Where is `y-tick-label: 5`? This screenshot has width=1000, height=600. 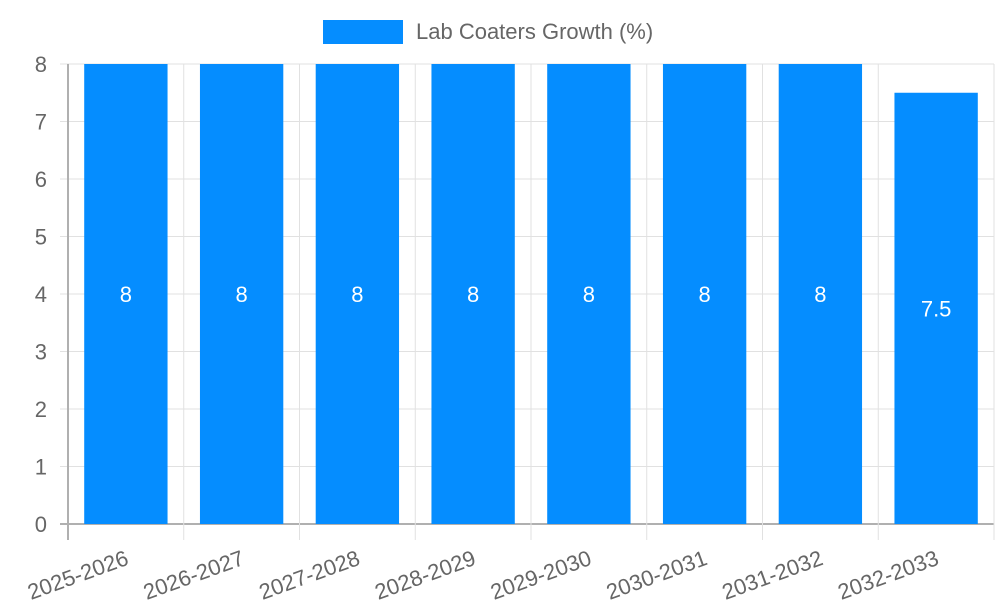 y-tick-label: 5 is located at coordinates (41, 237).